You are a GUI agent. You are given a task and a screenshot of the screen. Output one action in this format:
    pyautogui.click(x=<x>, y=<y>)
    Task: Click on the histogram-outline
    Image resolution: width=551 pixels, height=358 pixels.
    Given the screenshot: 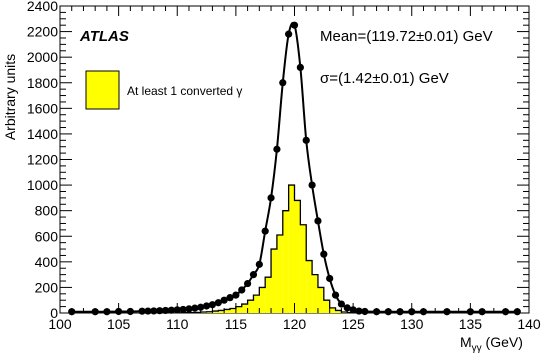 What is the action you would take?
    pyautogui.click(x=268, y=249)
    